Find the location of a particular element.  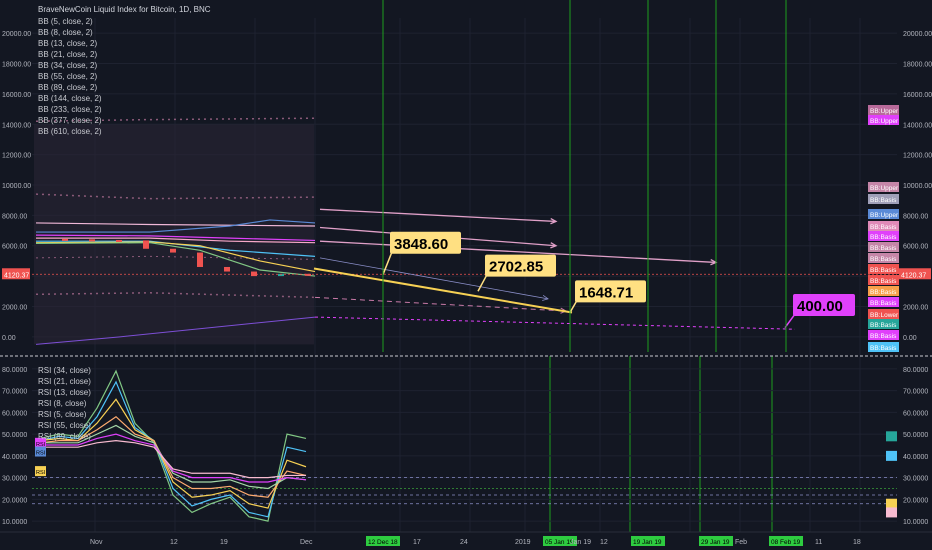

y-tick-right: 18000.00 is located at coordinates (917, 65).